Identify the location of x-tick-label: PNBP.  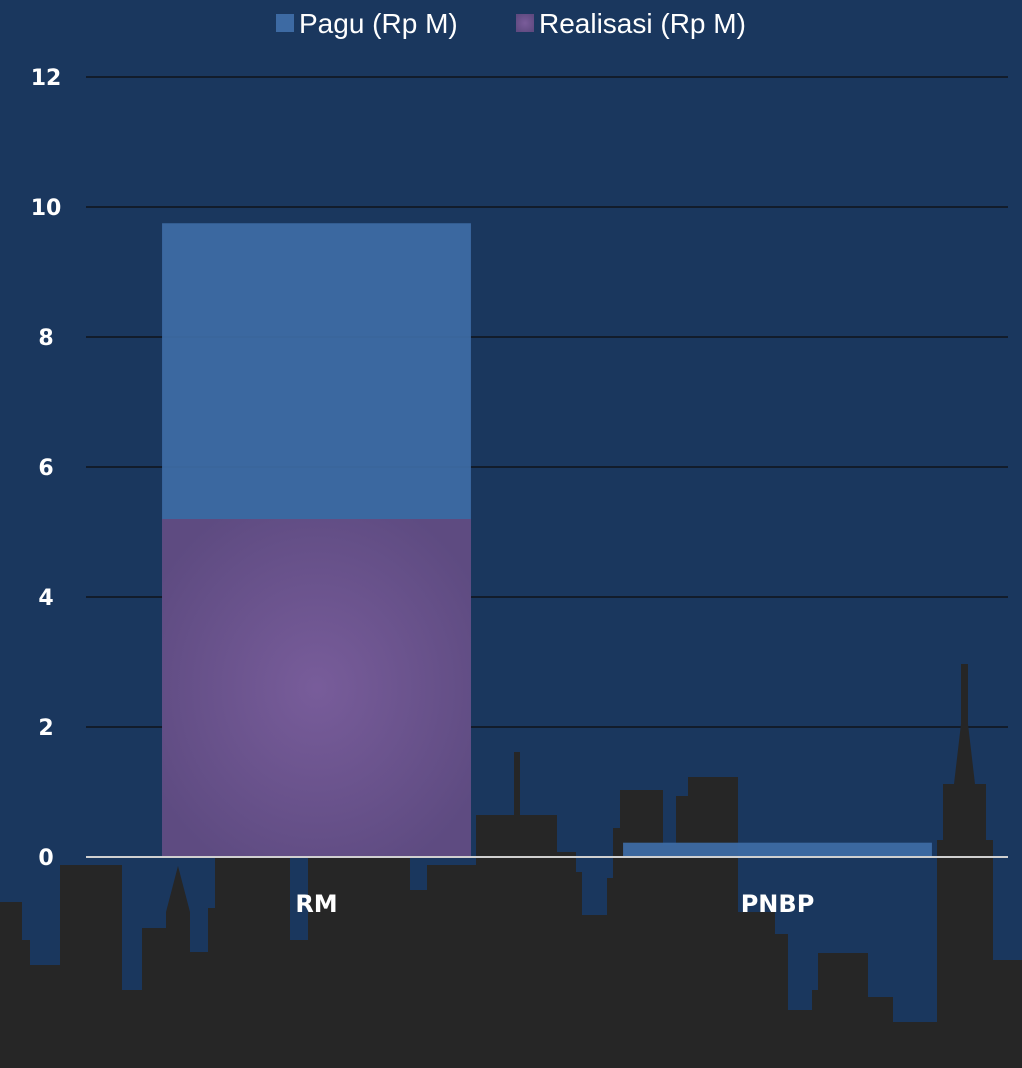
(778, 904).